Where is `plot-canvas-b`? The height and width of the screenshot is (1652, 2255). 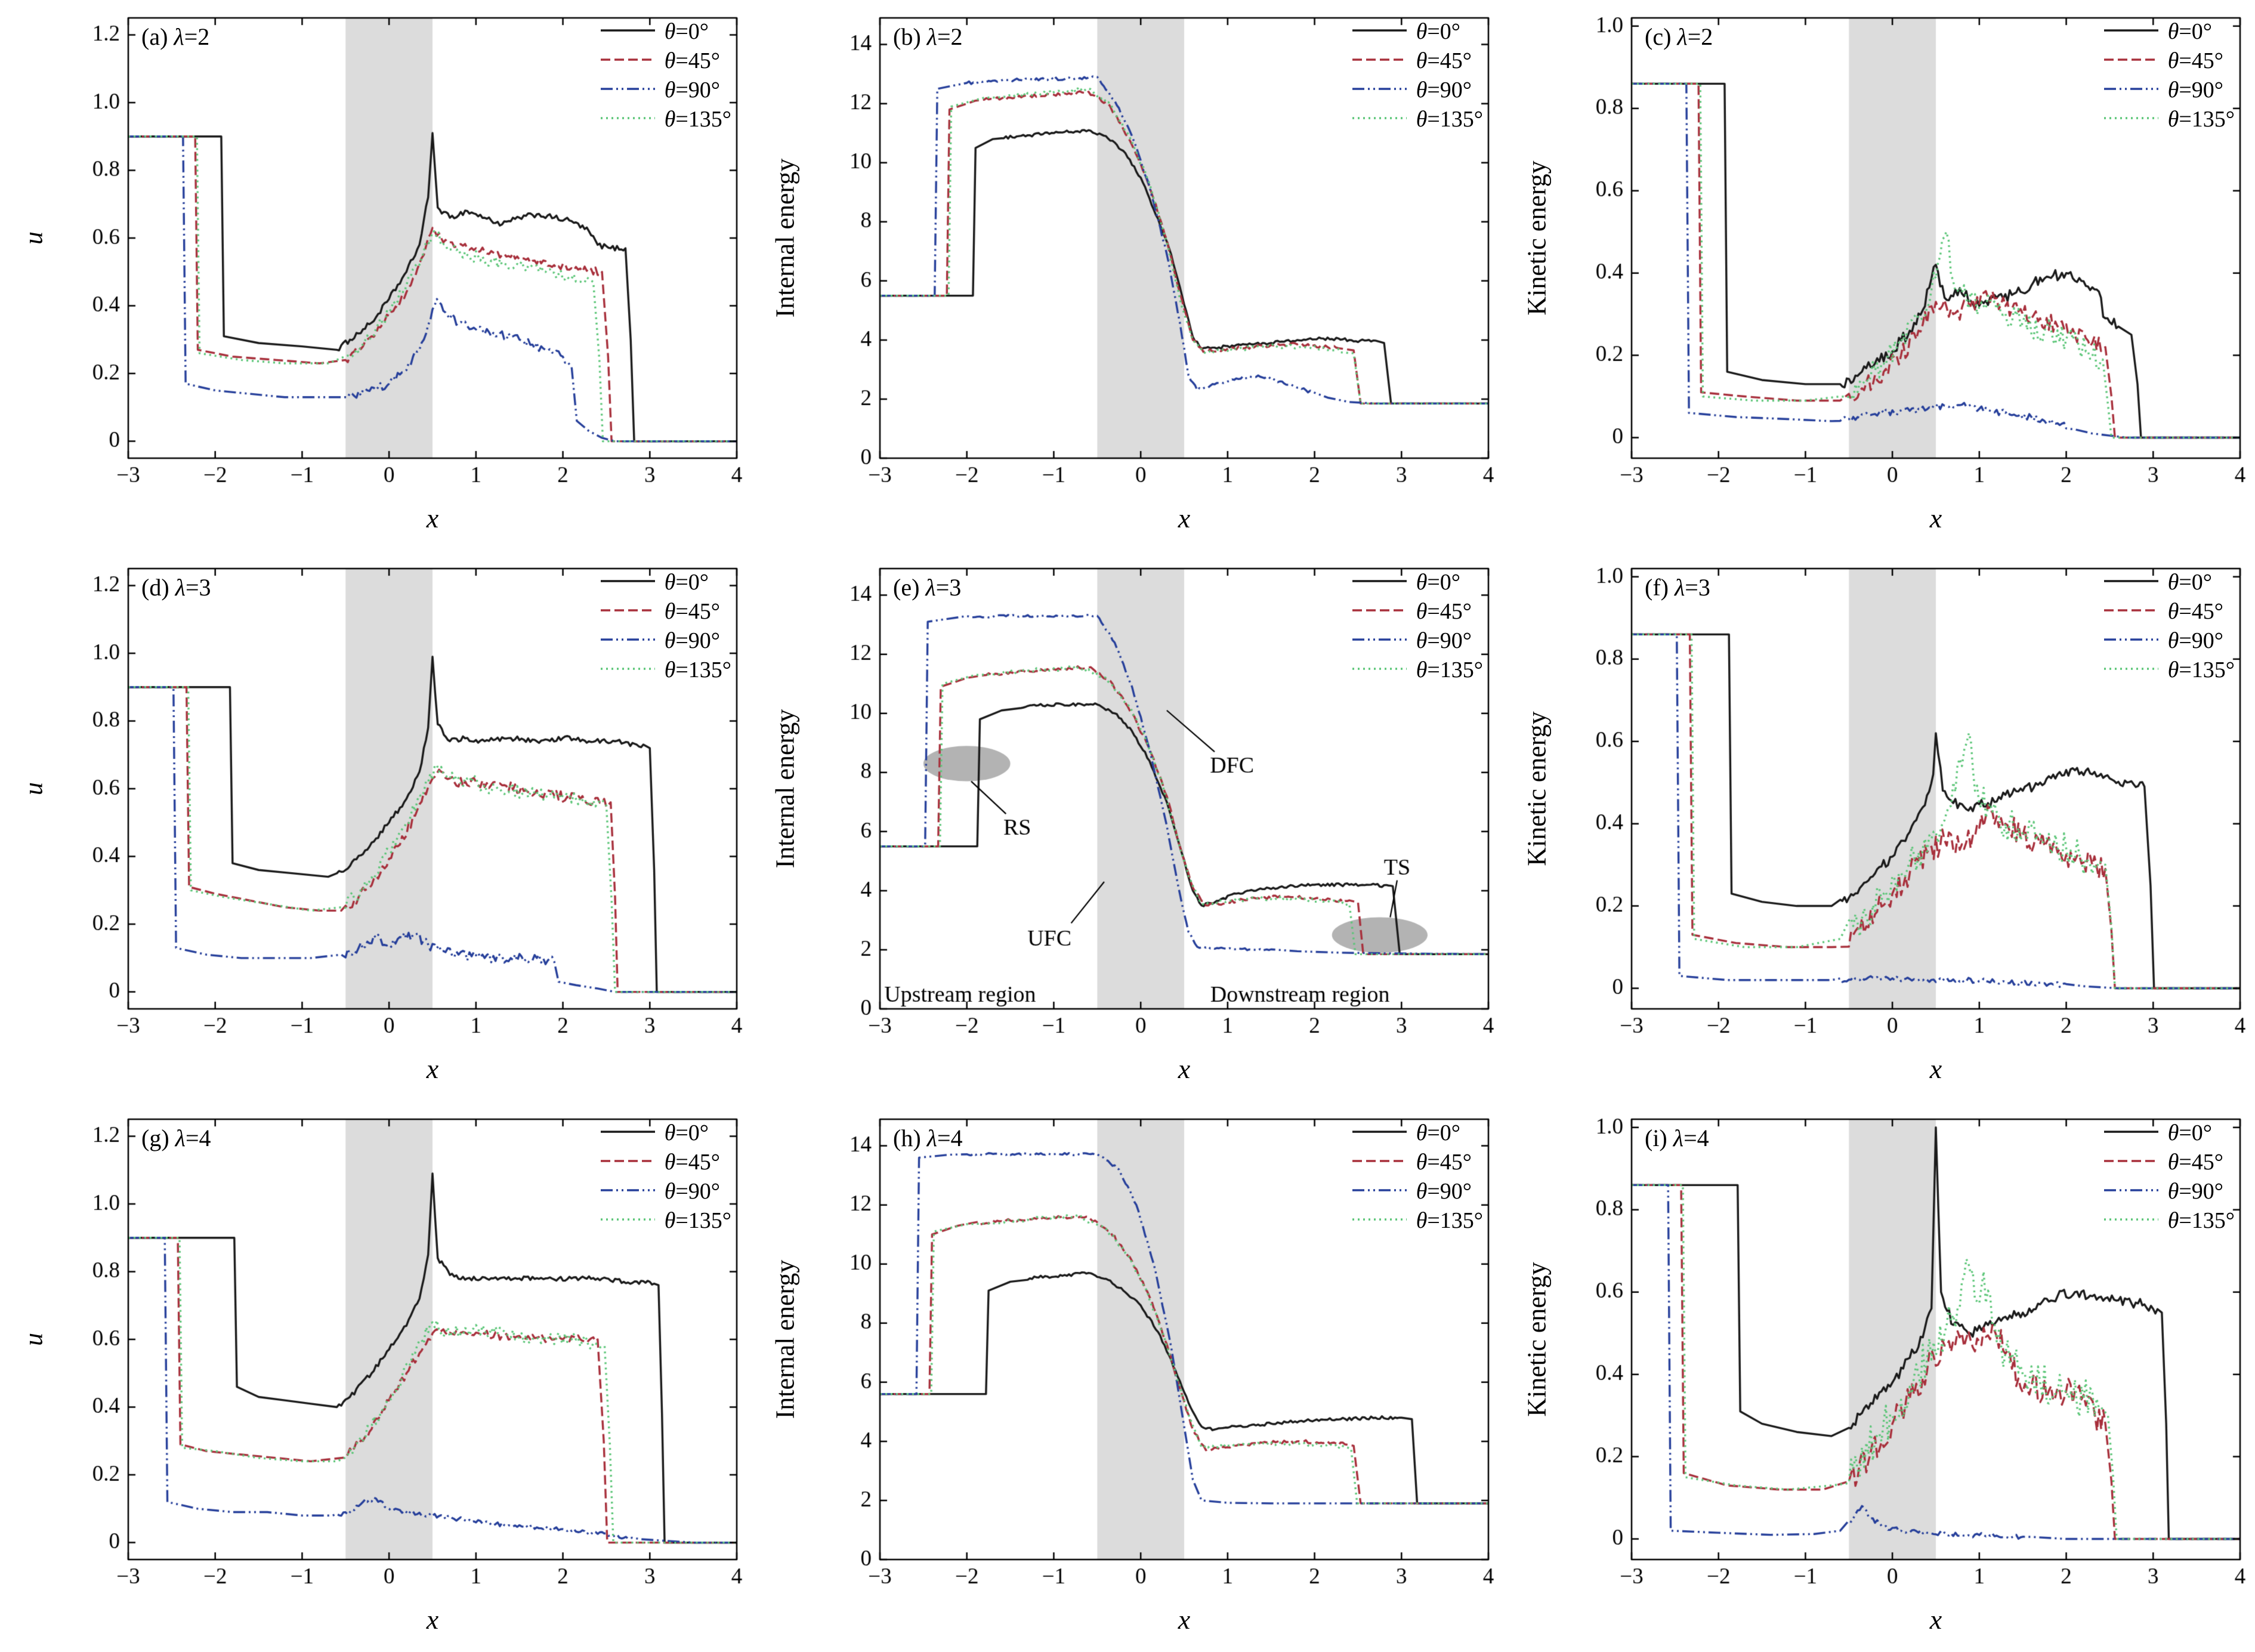 plot-canvas-b is located at coordinates (1127, 275).